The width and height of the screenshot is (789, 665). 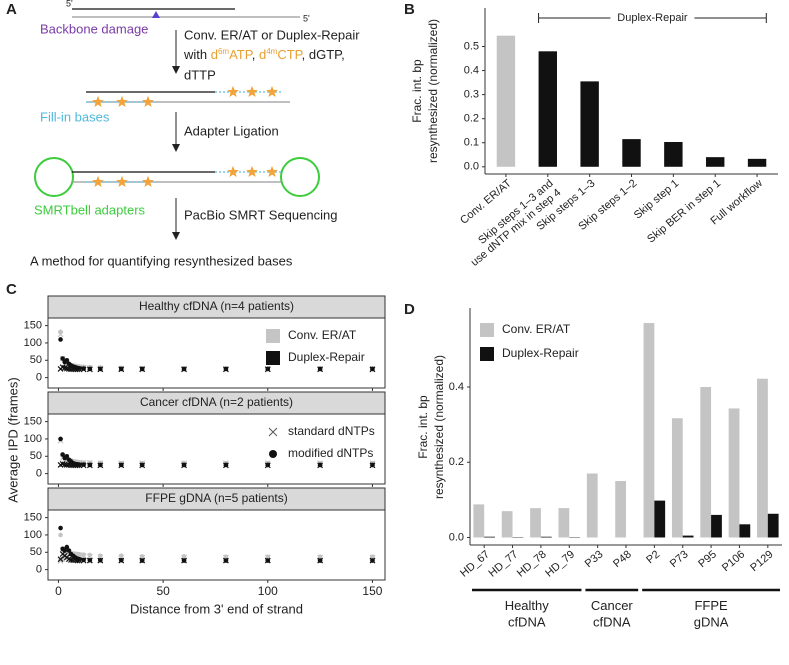 I want to click on step-text-part: , dGTP,, so click(x=323, y=54).